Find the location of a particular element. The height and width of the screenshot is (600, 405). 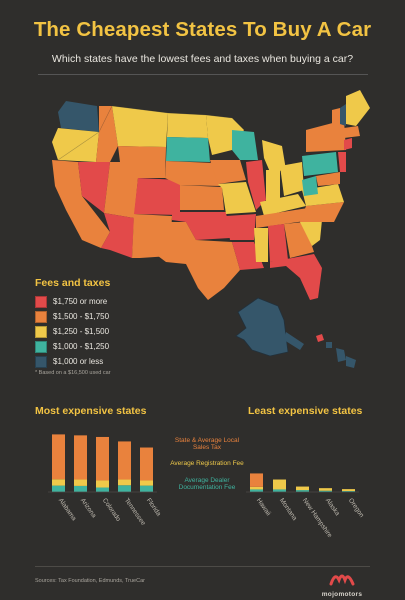

state-california is located at coordinates (81, 204).